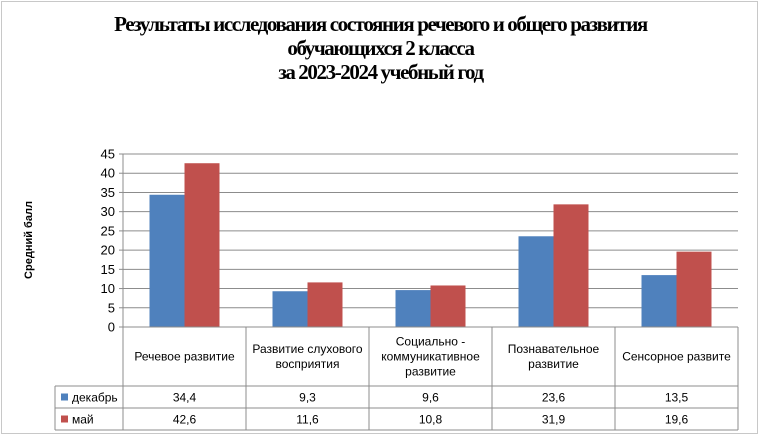 This screenshot has width=761, height=437. I want to click on data-label: 31,9, so click(554, 420).